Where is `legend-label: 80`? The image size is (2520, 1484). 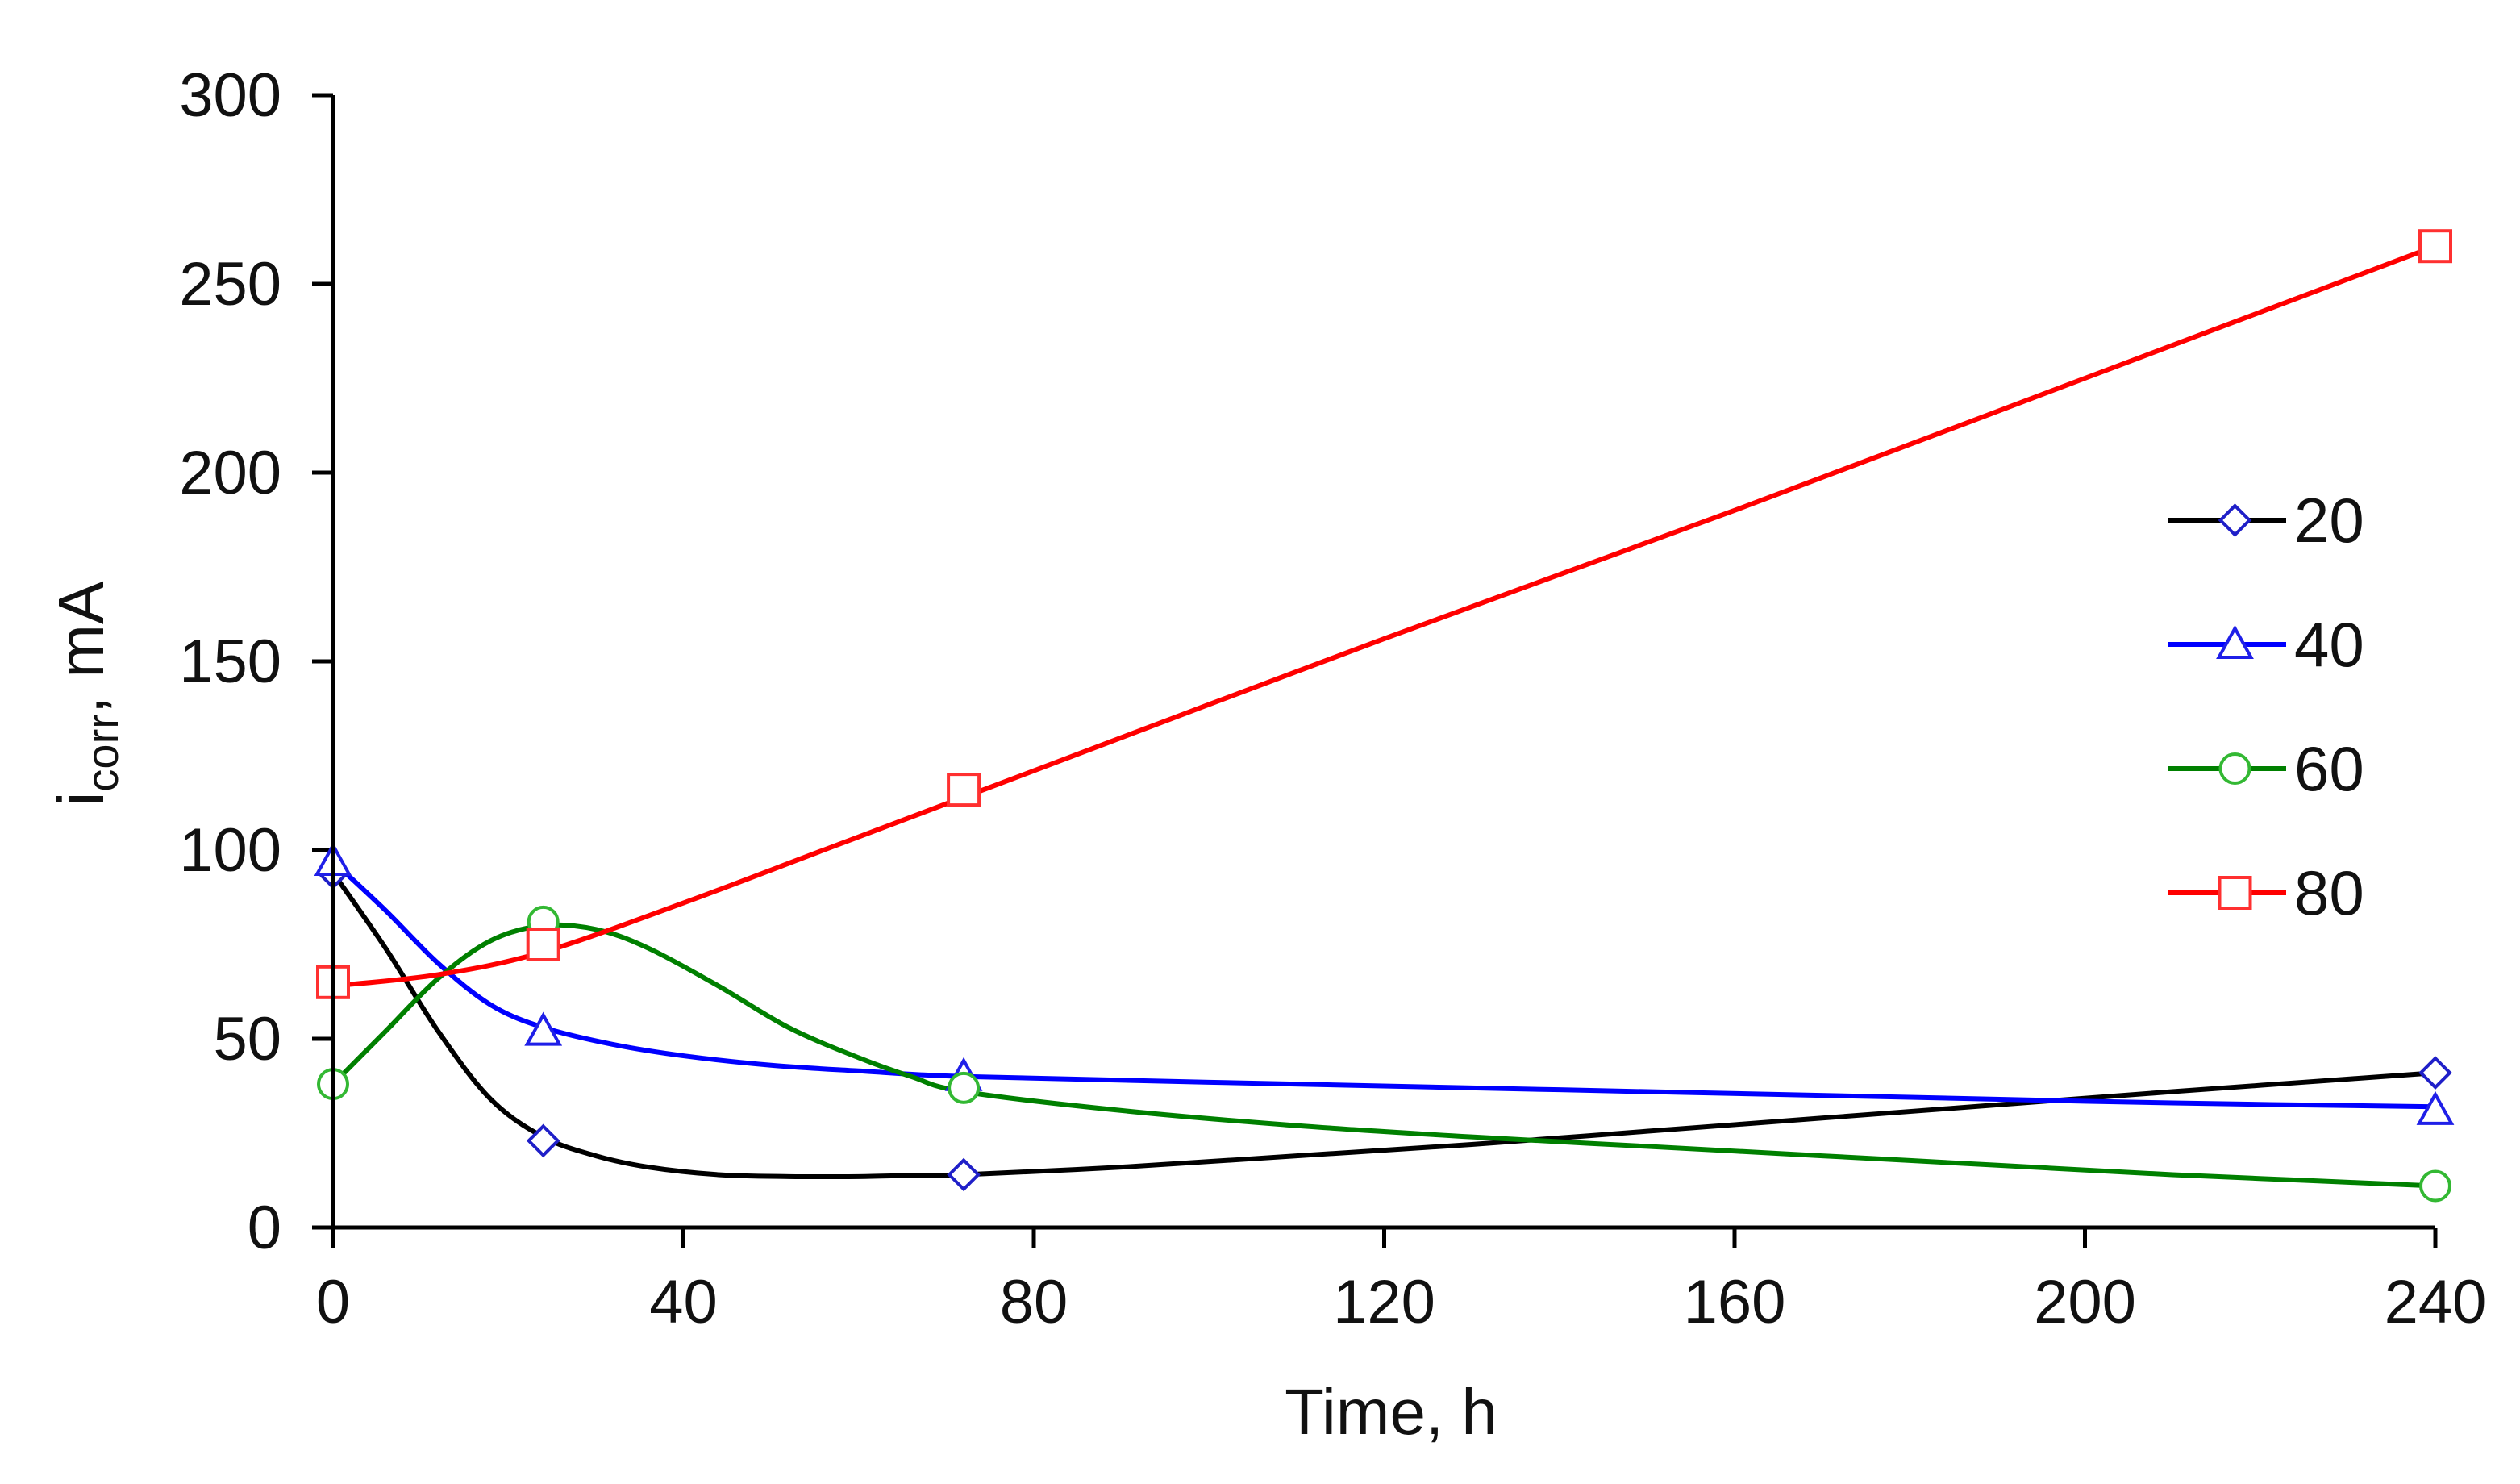 legend-label: 80 is located at coordinates (2329, 892).